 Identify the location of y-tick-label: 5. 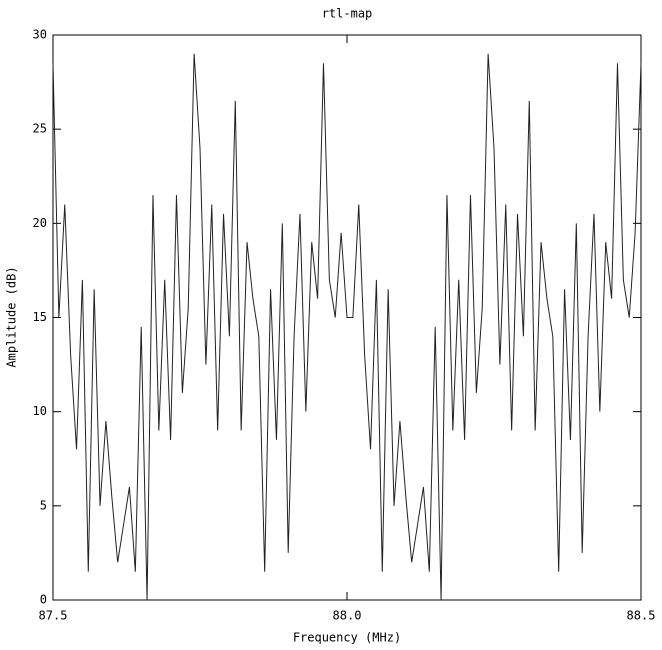
(43, 505).